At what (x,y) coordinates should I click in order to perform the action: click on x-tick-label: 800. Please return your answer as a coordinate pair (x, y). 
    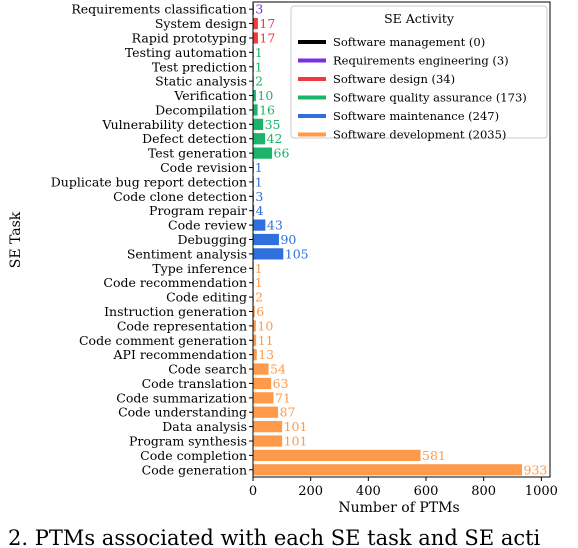
    Looking at the image, I should click on (483, 491).